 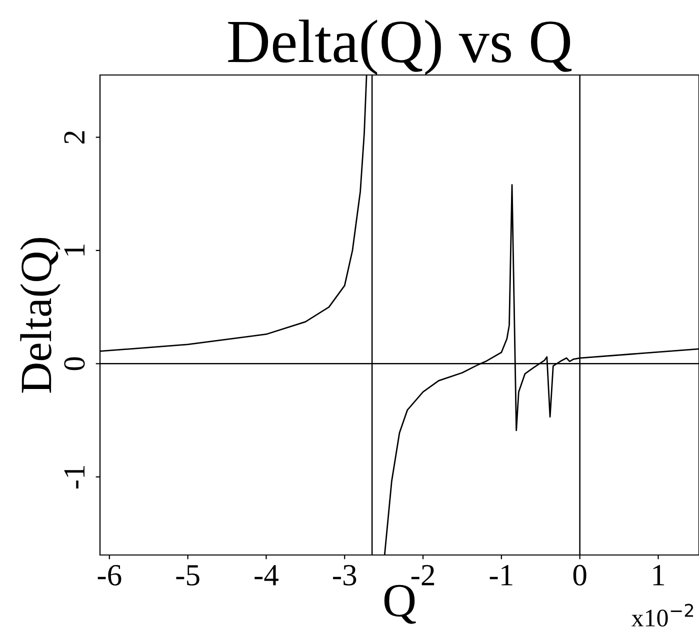 What do you see at coordinates (74, 250) in the screenshot?
I see `y-tick-label: 1` at bounding box center [74, 250].